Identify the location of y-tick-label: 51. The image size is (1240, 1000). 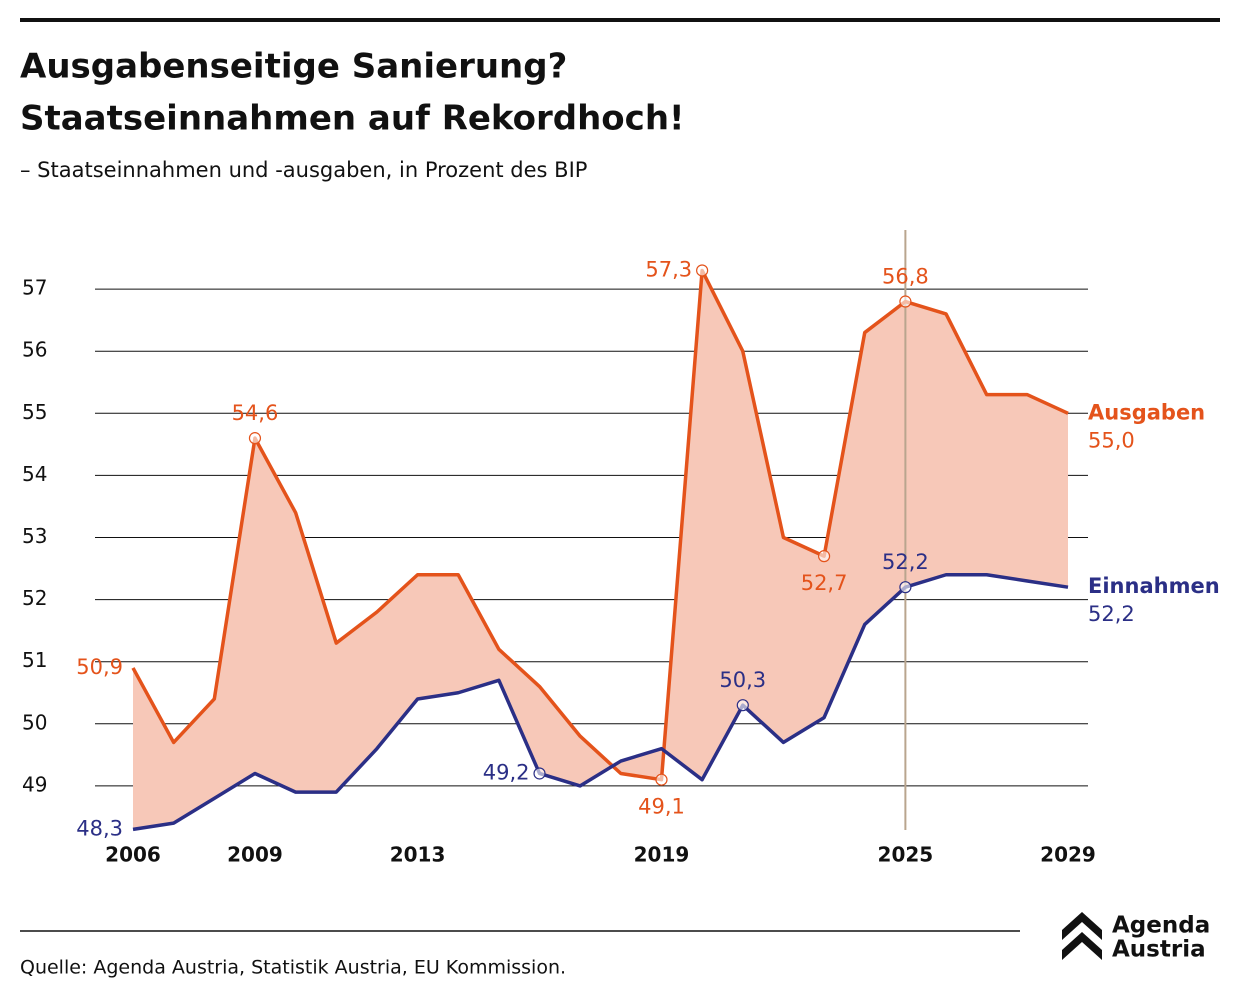
(34, 660).